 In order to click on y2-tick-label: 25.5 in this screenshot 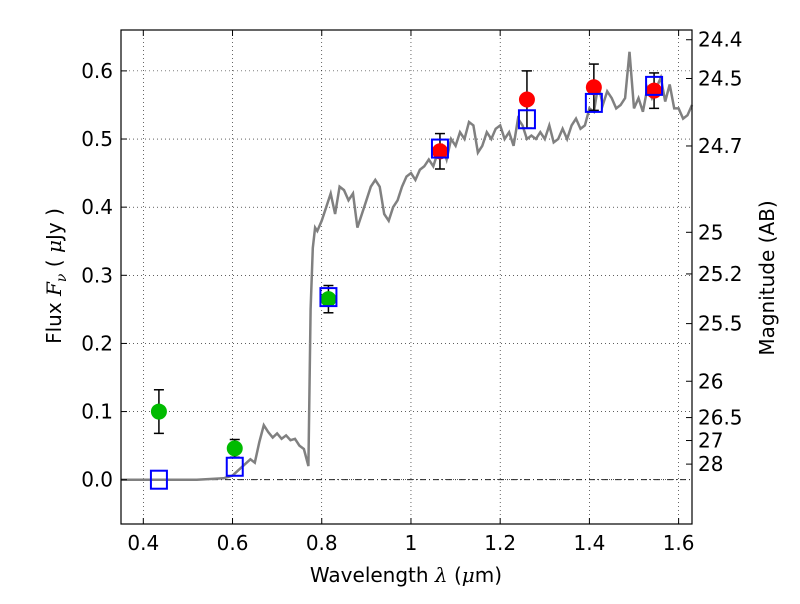, I will do `click(720, 324)`.